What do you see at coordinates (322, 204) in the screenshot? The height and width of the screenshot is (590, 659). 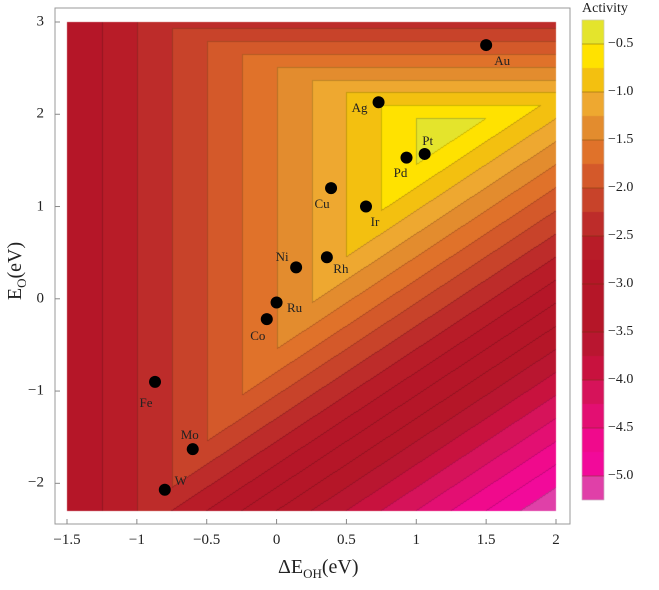 I see `point-label: Cu` at bounding box center [322, 204].